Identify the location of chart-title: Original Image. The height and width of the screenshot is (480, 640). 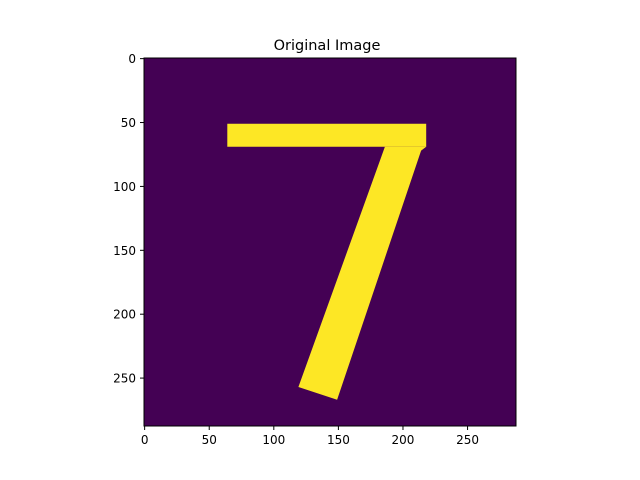
(327, 46).